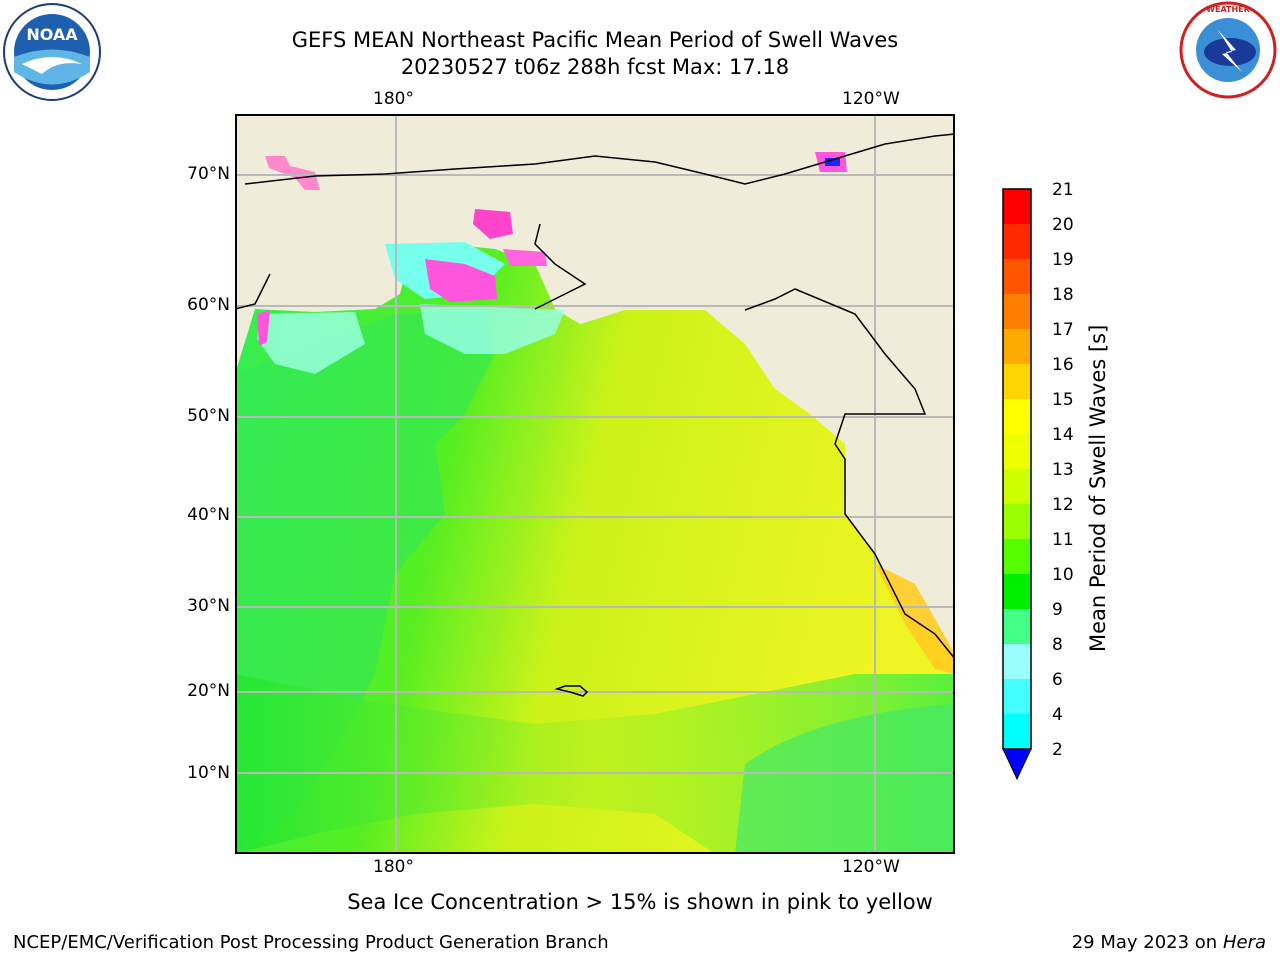 Image resolution: width=1280 pixels, height=960 pixels. I want to click on colorbar-tick-label: 2, so click(1057, 750).